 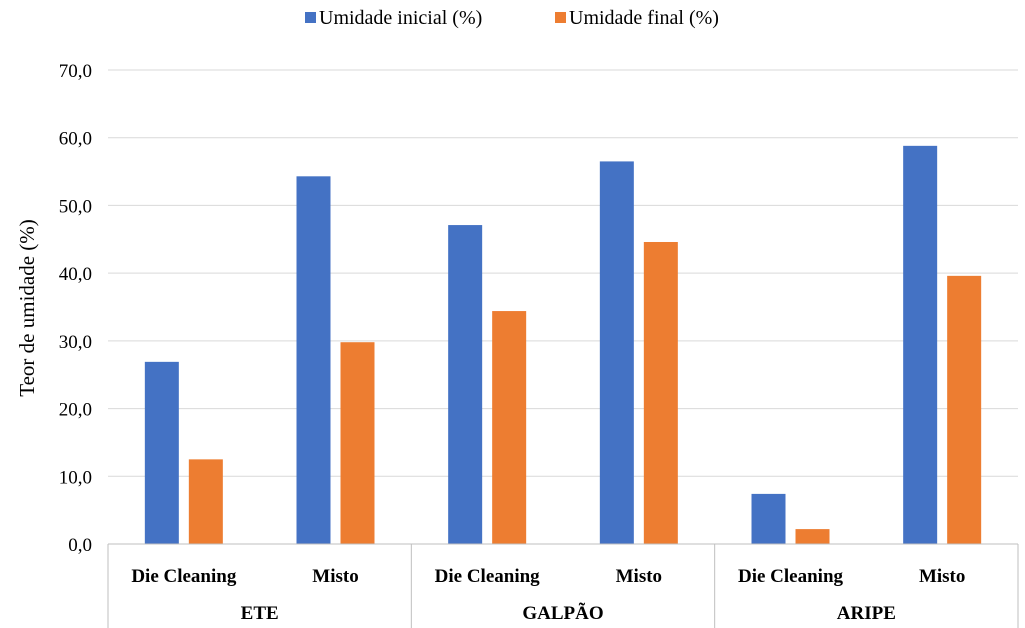 What do you see at coordinates (509, 427) in the screenshot?
I see `bar-umidade-final-galpao-die-cleaning` at bounding box center [509, 427].